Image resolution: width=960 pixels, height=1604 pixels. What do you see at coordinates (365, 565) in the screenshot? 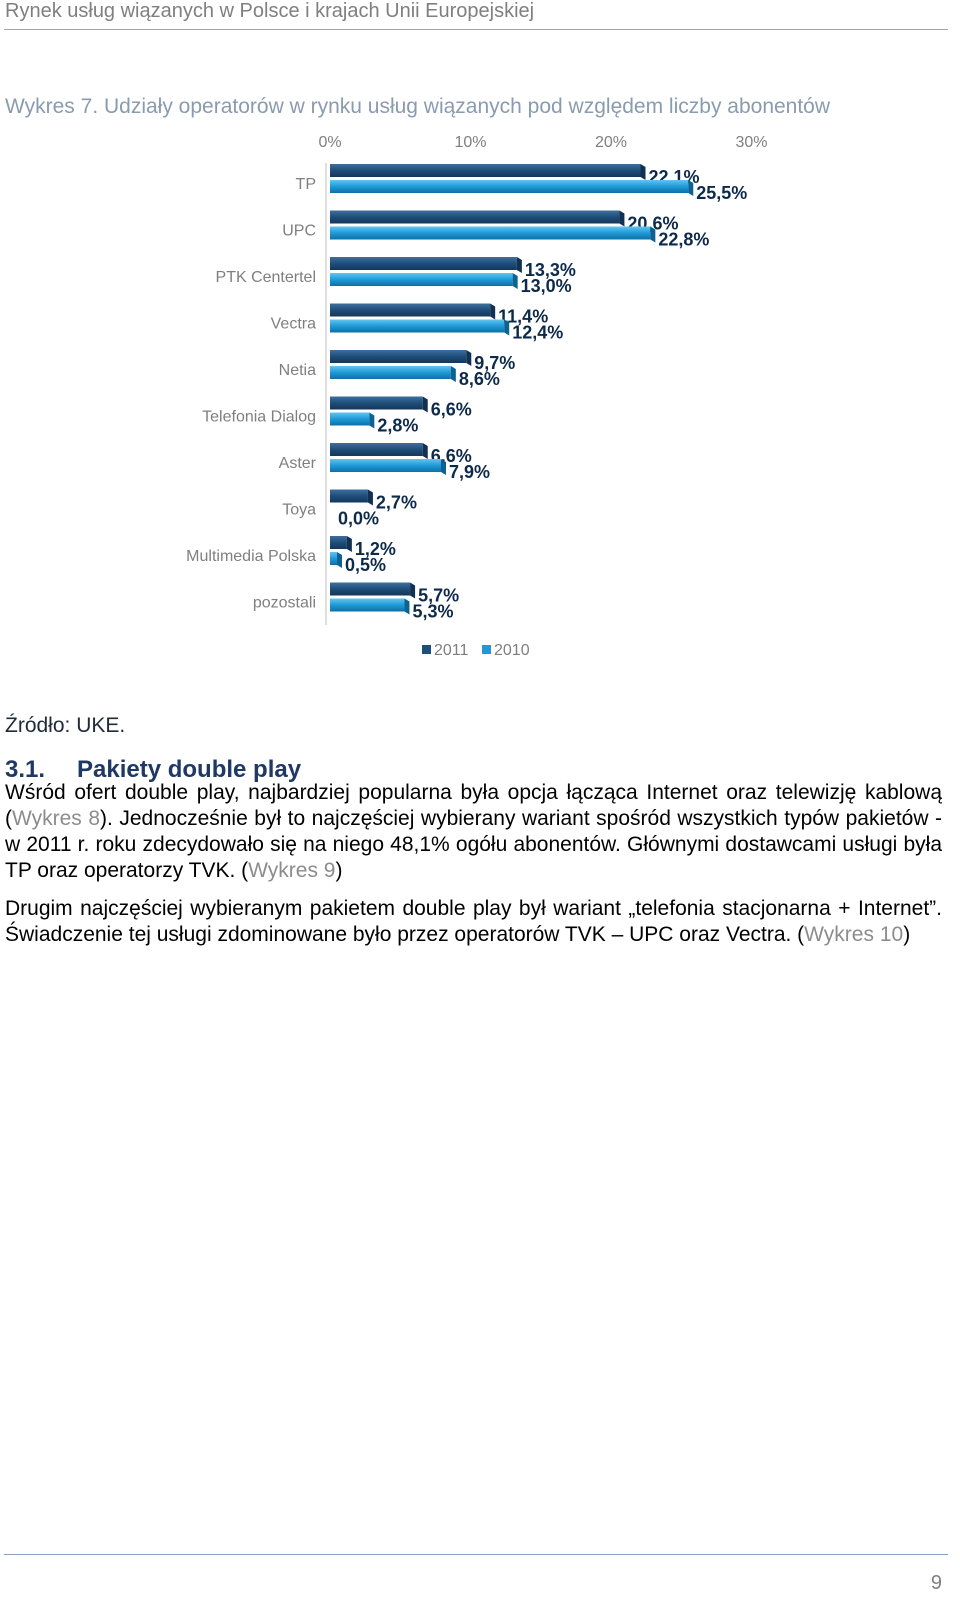
I see `data-label-2010: 0,5%` at bounding box center [365, 565].